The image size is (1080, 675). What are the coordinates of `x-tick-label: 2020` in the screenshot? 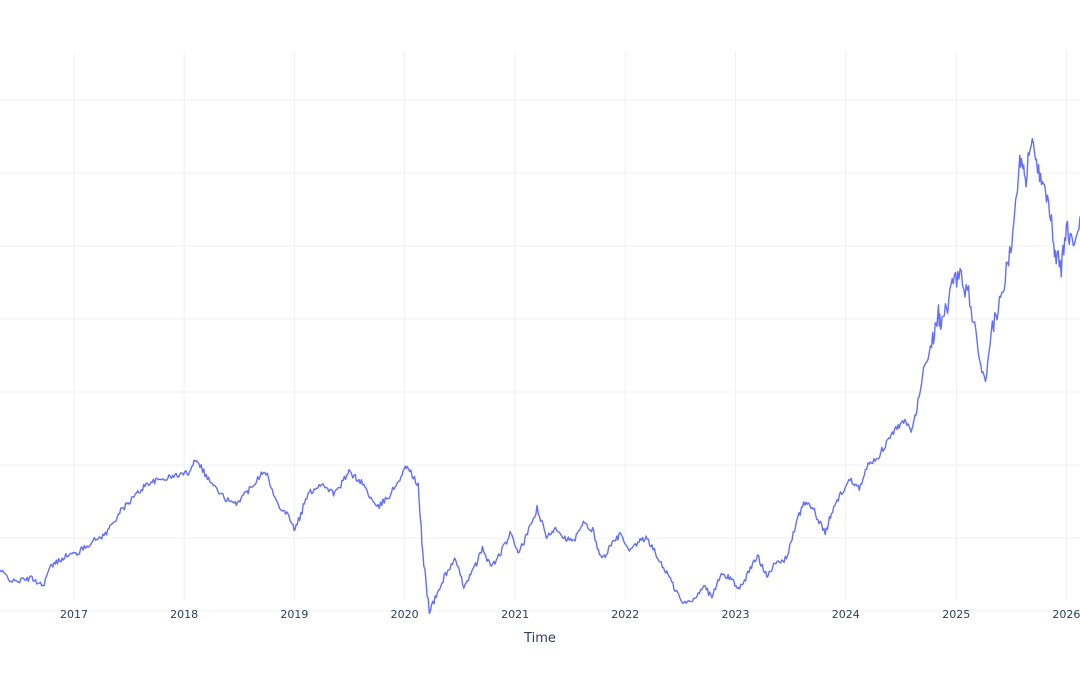 It's located at (405, 614).